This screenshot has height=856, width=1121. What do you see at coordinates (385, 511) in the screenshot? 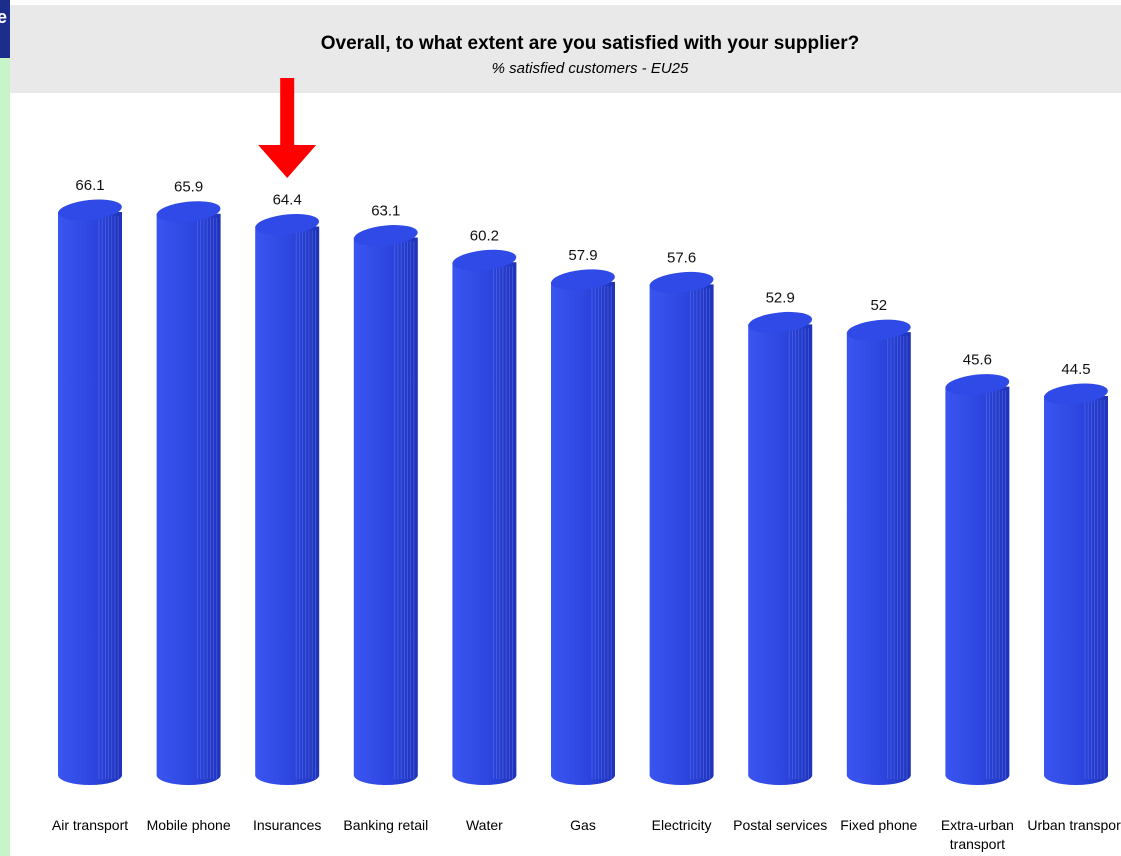
I see `bar-body-banking-retail` at bounding box center [385, 511].